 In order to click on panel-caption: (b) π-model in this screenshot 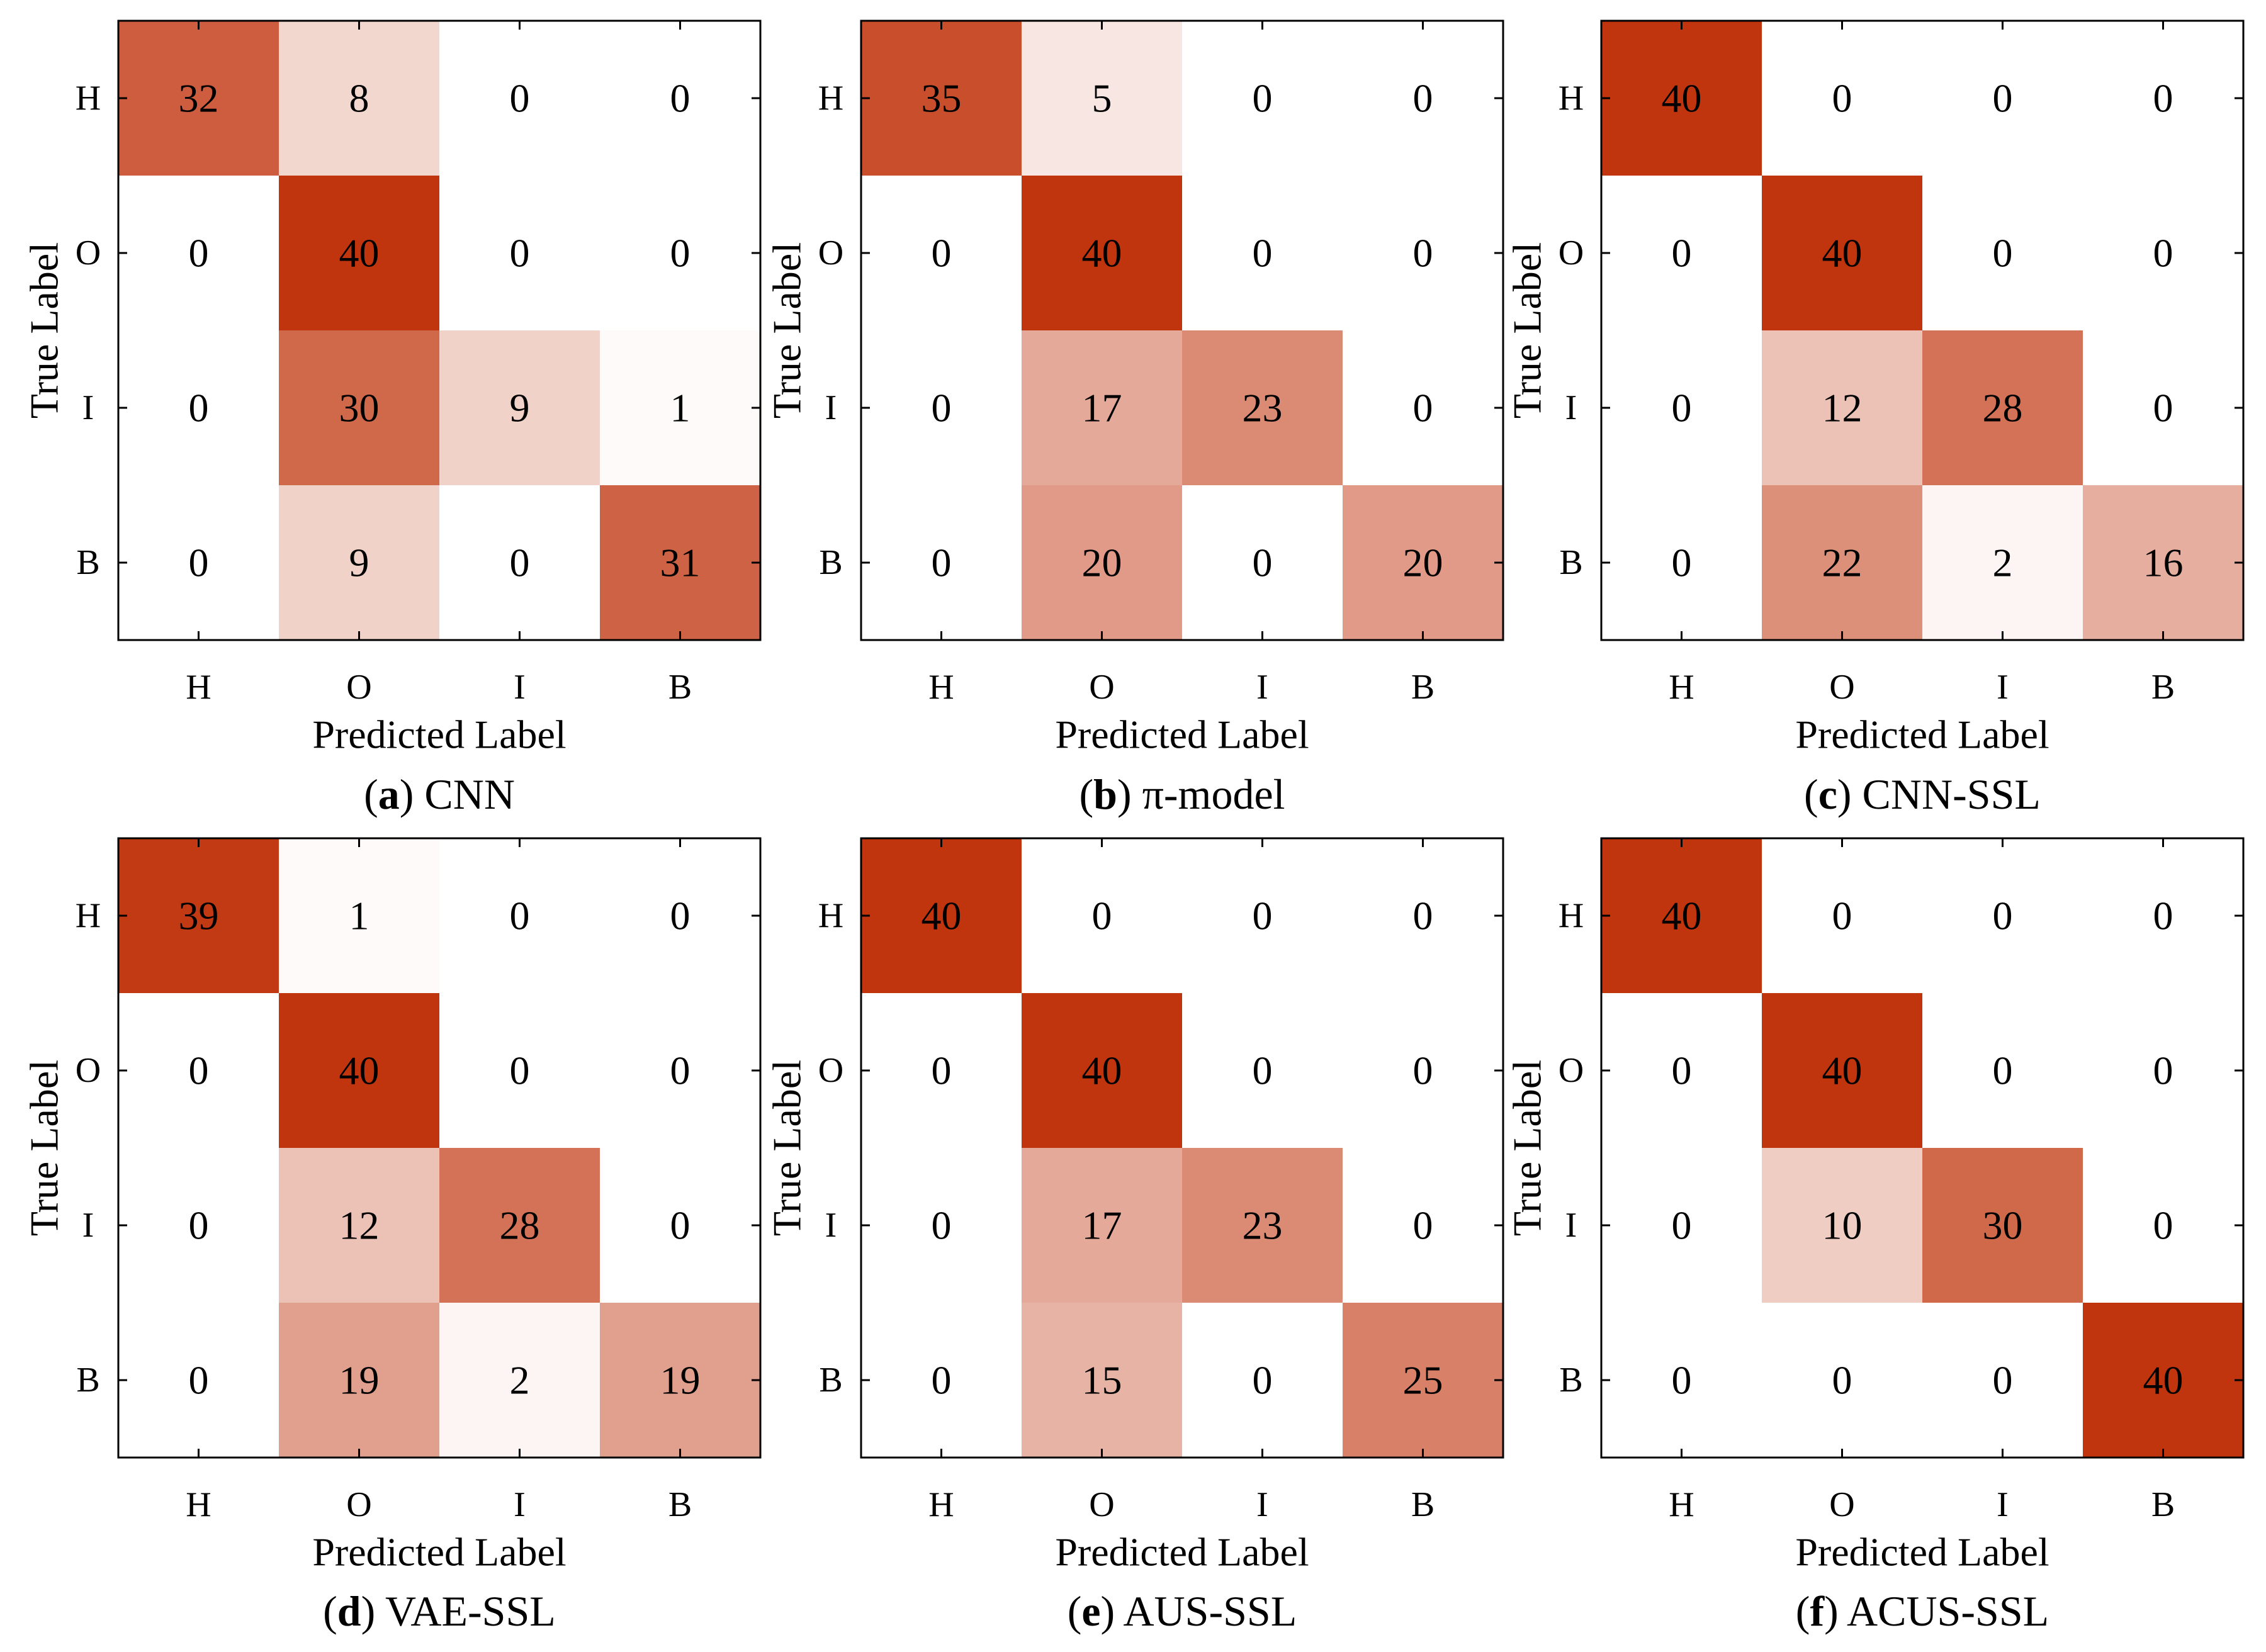, I will do `click(1182, 794)`.